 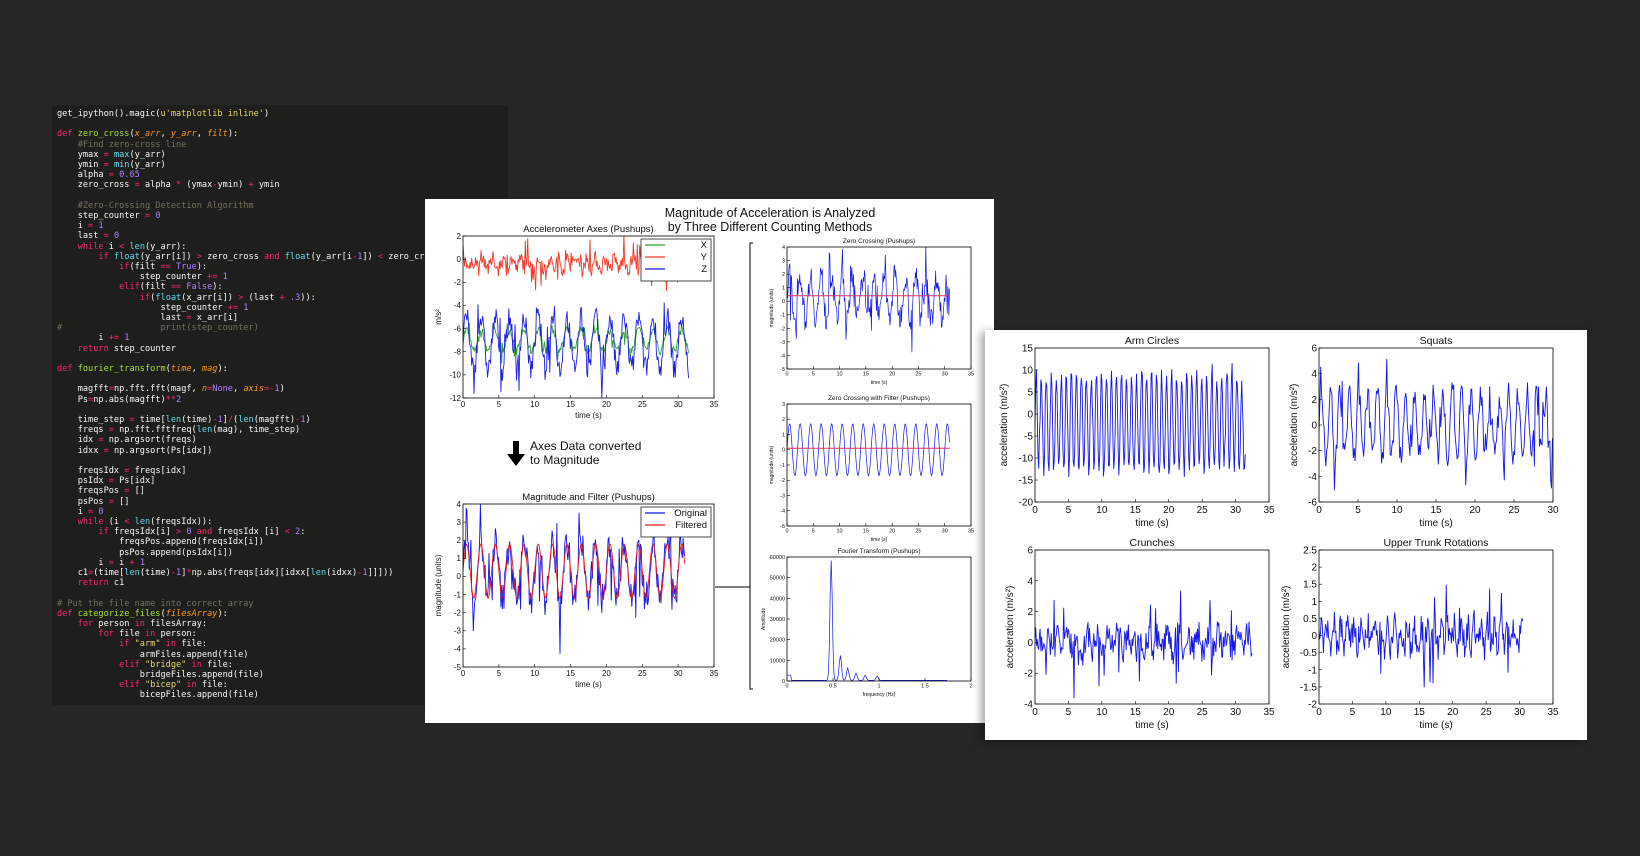 What do you see at coordinates (142, 613) in the screenshot?
I see `code-line: def categorize_files(filesArray):` at bounding box center [142, 613].